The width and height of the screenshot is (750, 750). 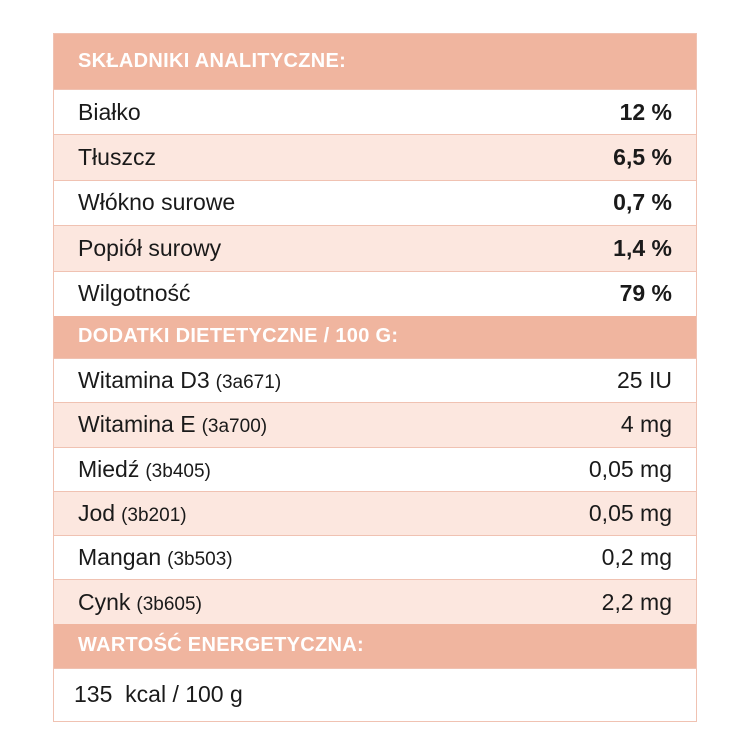 What do you see at coordinates (636, 557) in the screenshot?
I see `nutrient-value: 0,2 mg` at bounding box center [636, 557].